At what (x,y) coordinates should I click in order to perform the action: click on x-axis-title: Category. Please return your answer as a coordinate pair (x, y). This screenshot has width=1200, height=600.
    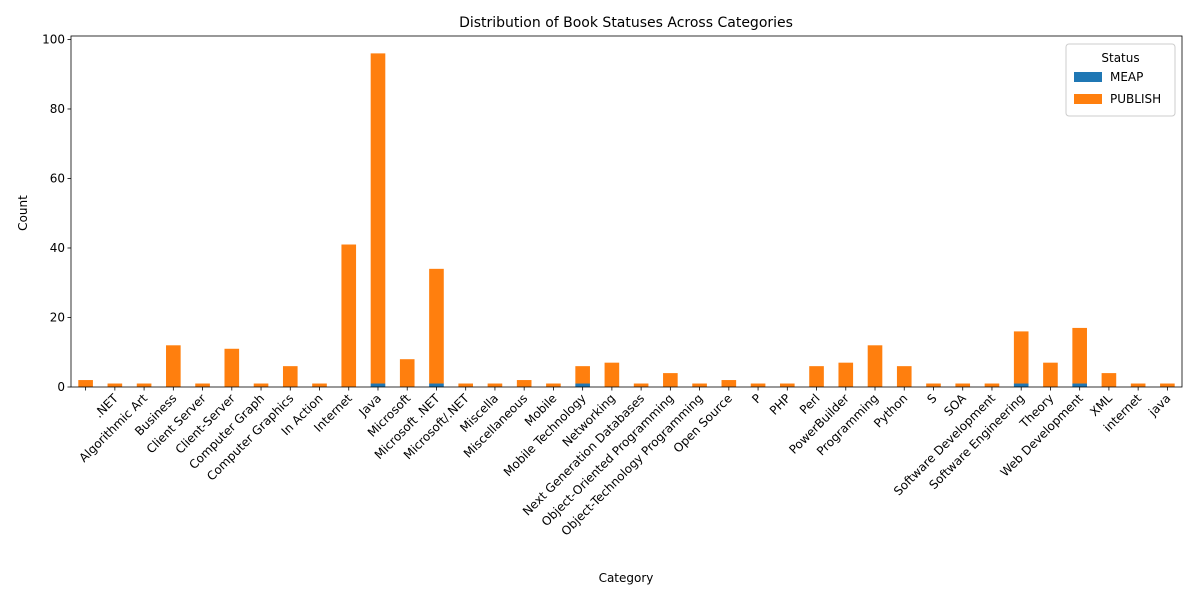
    Looking at the image, I should click on (626, 578).